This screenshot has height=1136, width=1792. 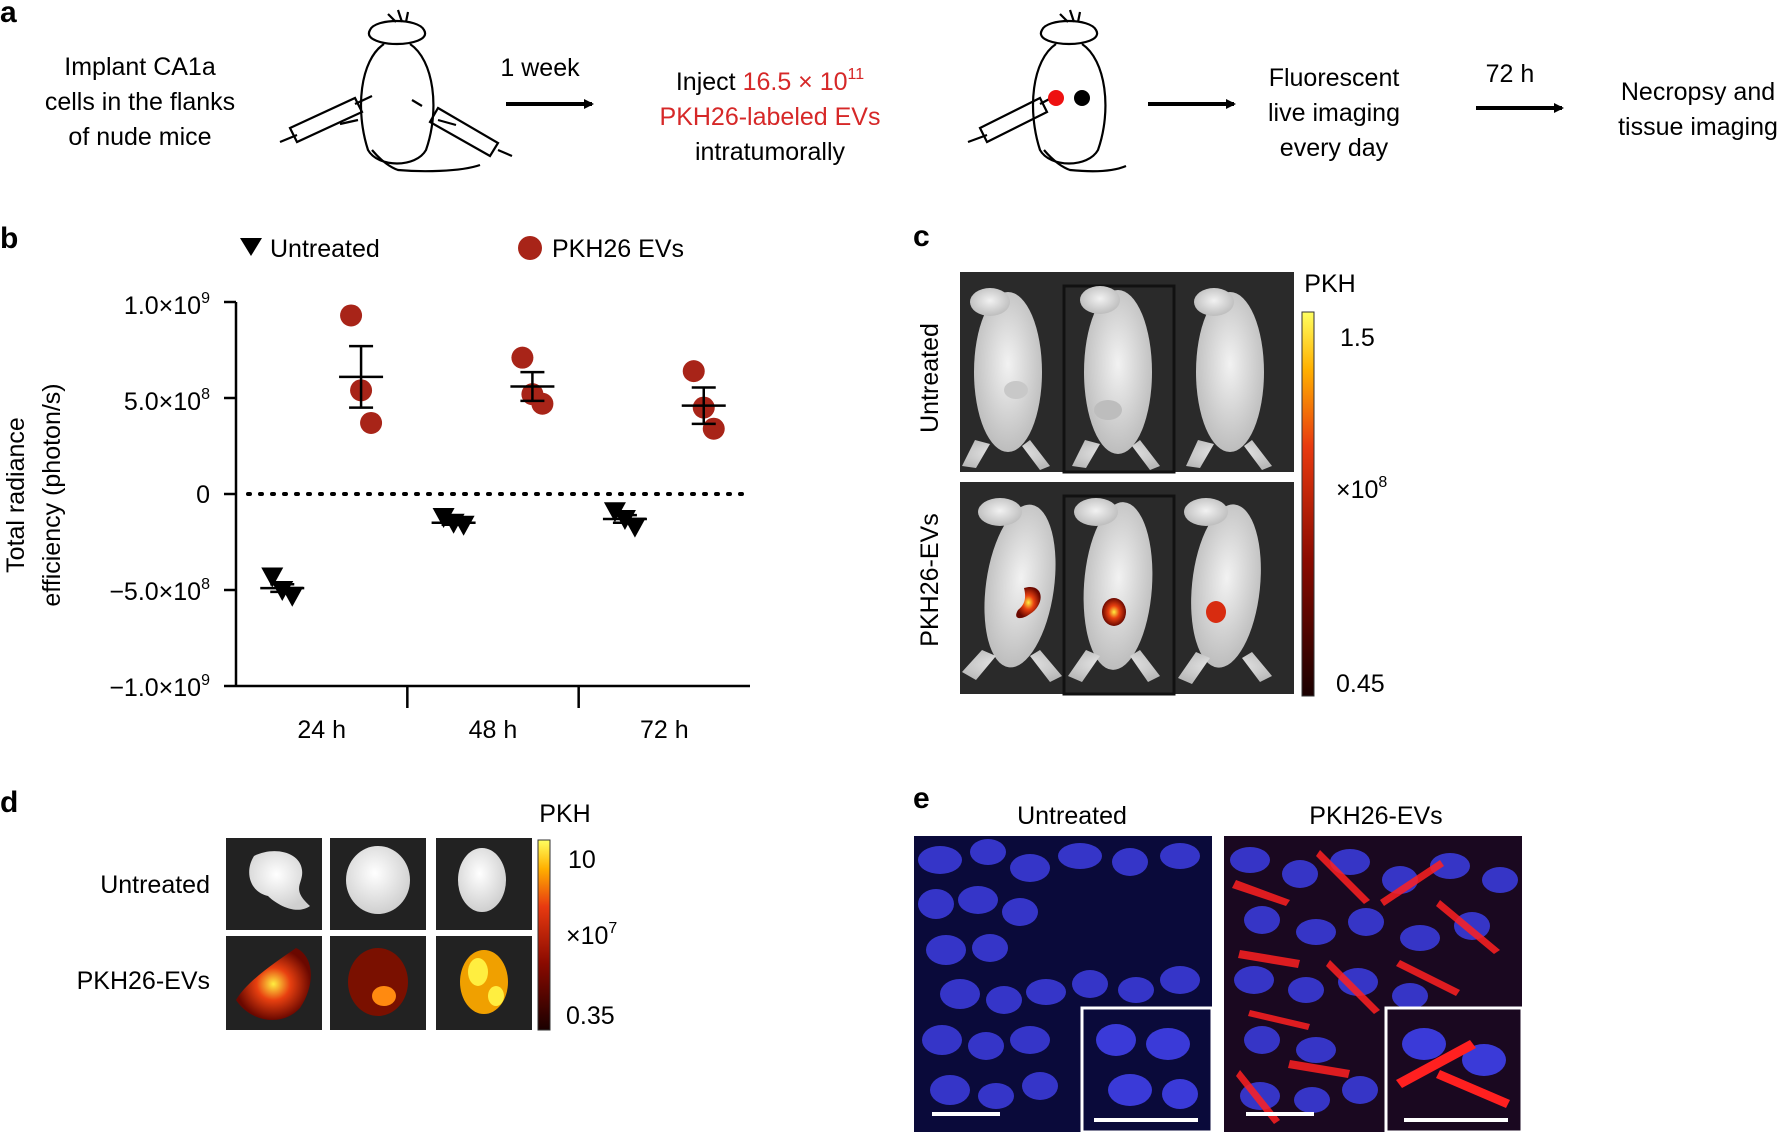 I want to click on step1-line2: cells in the flanks, so click(x=140, y=102).